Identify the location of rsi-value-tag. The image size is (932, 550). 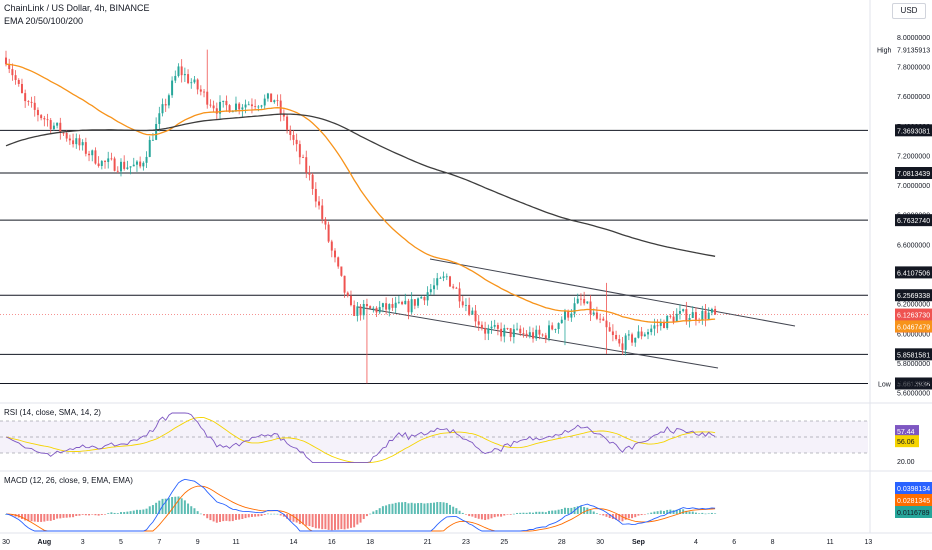
(907, 441).